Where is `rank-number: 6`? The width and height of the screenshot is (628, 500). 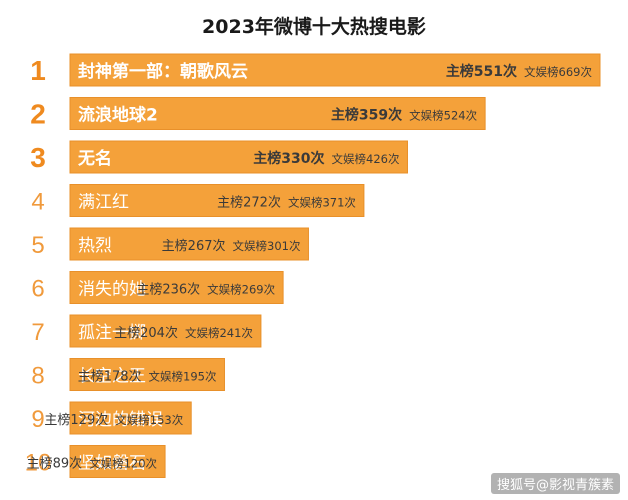 rank-number: 6 is located at coordinates (37, 289).